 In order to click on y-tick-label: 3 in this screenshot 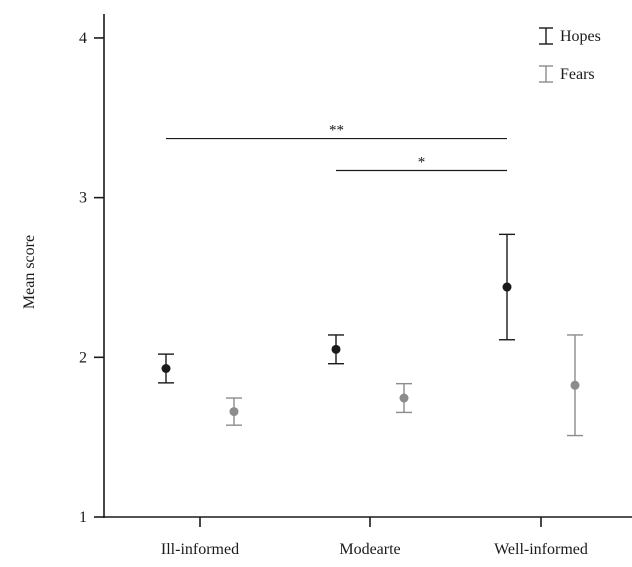, I will do `click(83, 198)`.